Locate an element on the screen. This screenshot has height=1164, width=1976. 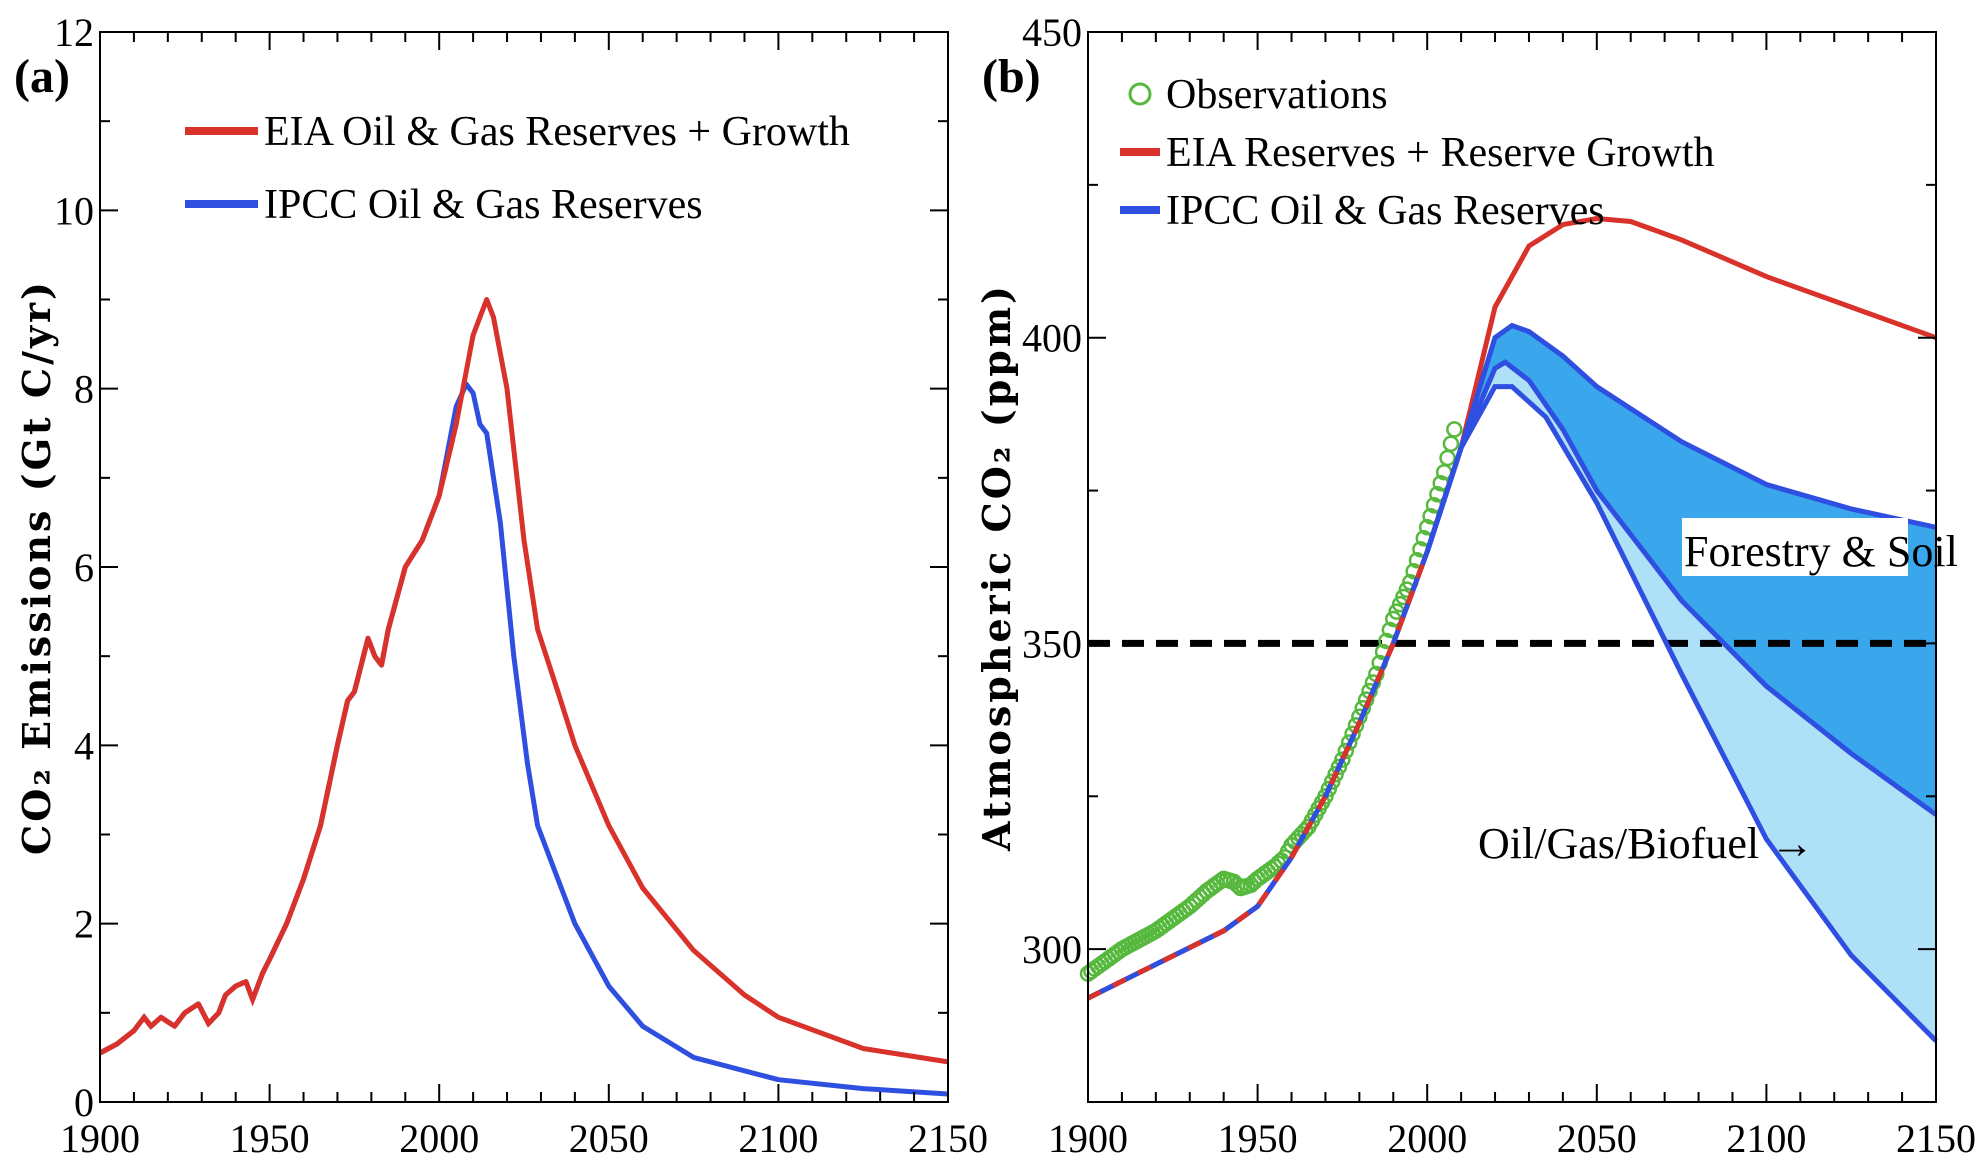
panel-b-legend-label: Observations is located at coordinates (1277, 95).